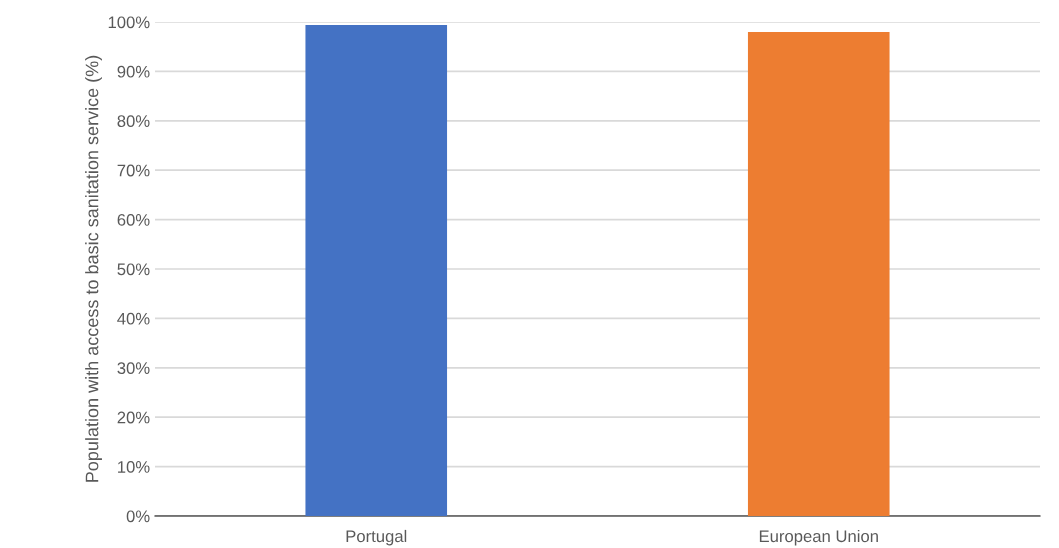  Describe the element at coordinates (376, 537) in the screenshot. I see `x-tick-label: Portugal` at that location.